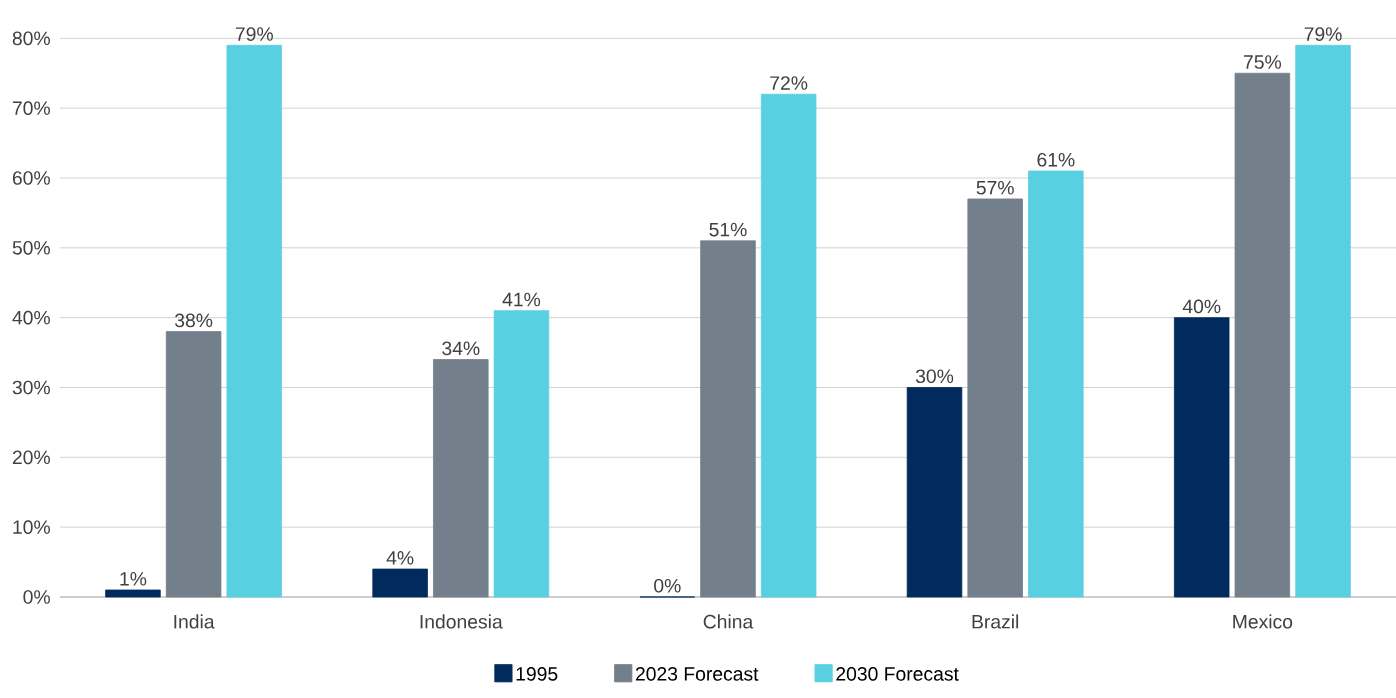 The image size is (1396, 698). Describe the element at coordinates (728, 229) in the screenshot. I see `data-label: 51%` at that location.